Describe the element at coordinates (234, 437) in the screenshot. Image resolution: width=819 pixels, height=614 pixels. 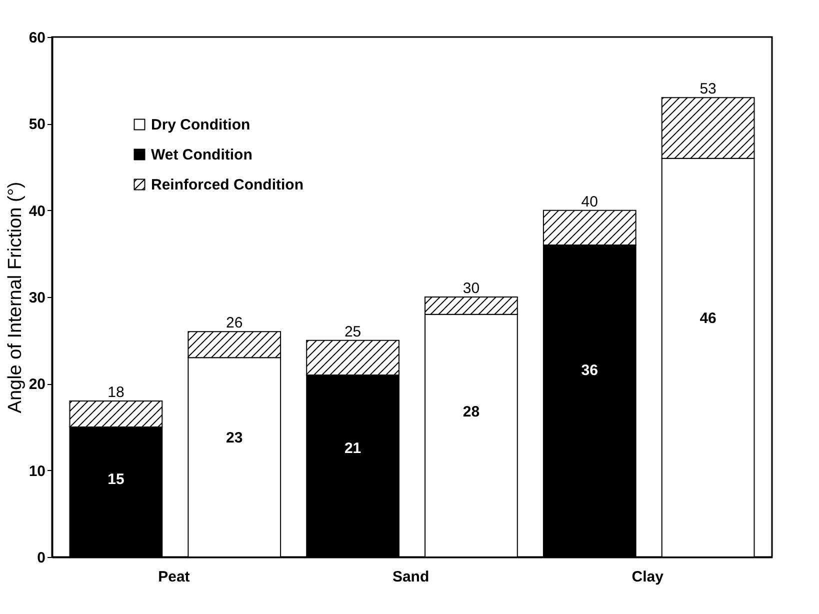
I see `data-label: 23` at that location.